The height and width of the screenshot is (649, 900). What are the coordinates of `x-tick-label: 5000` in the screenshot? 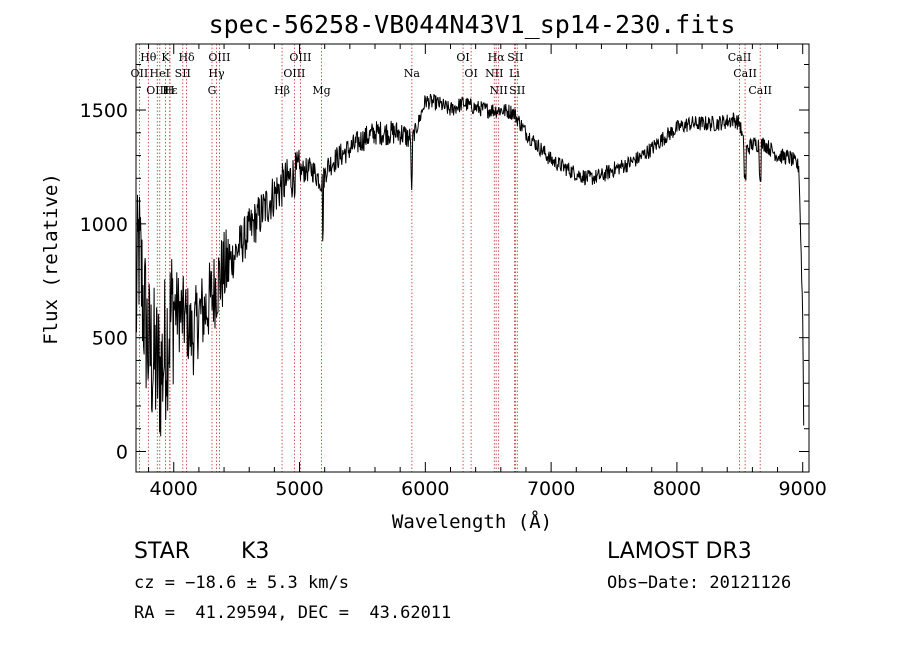 It's located at (299, 489).